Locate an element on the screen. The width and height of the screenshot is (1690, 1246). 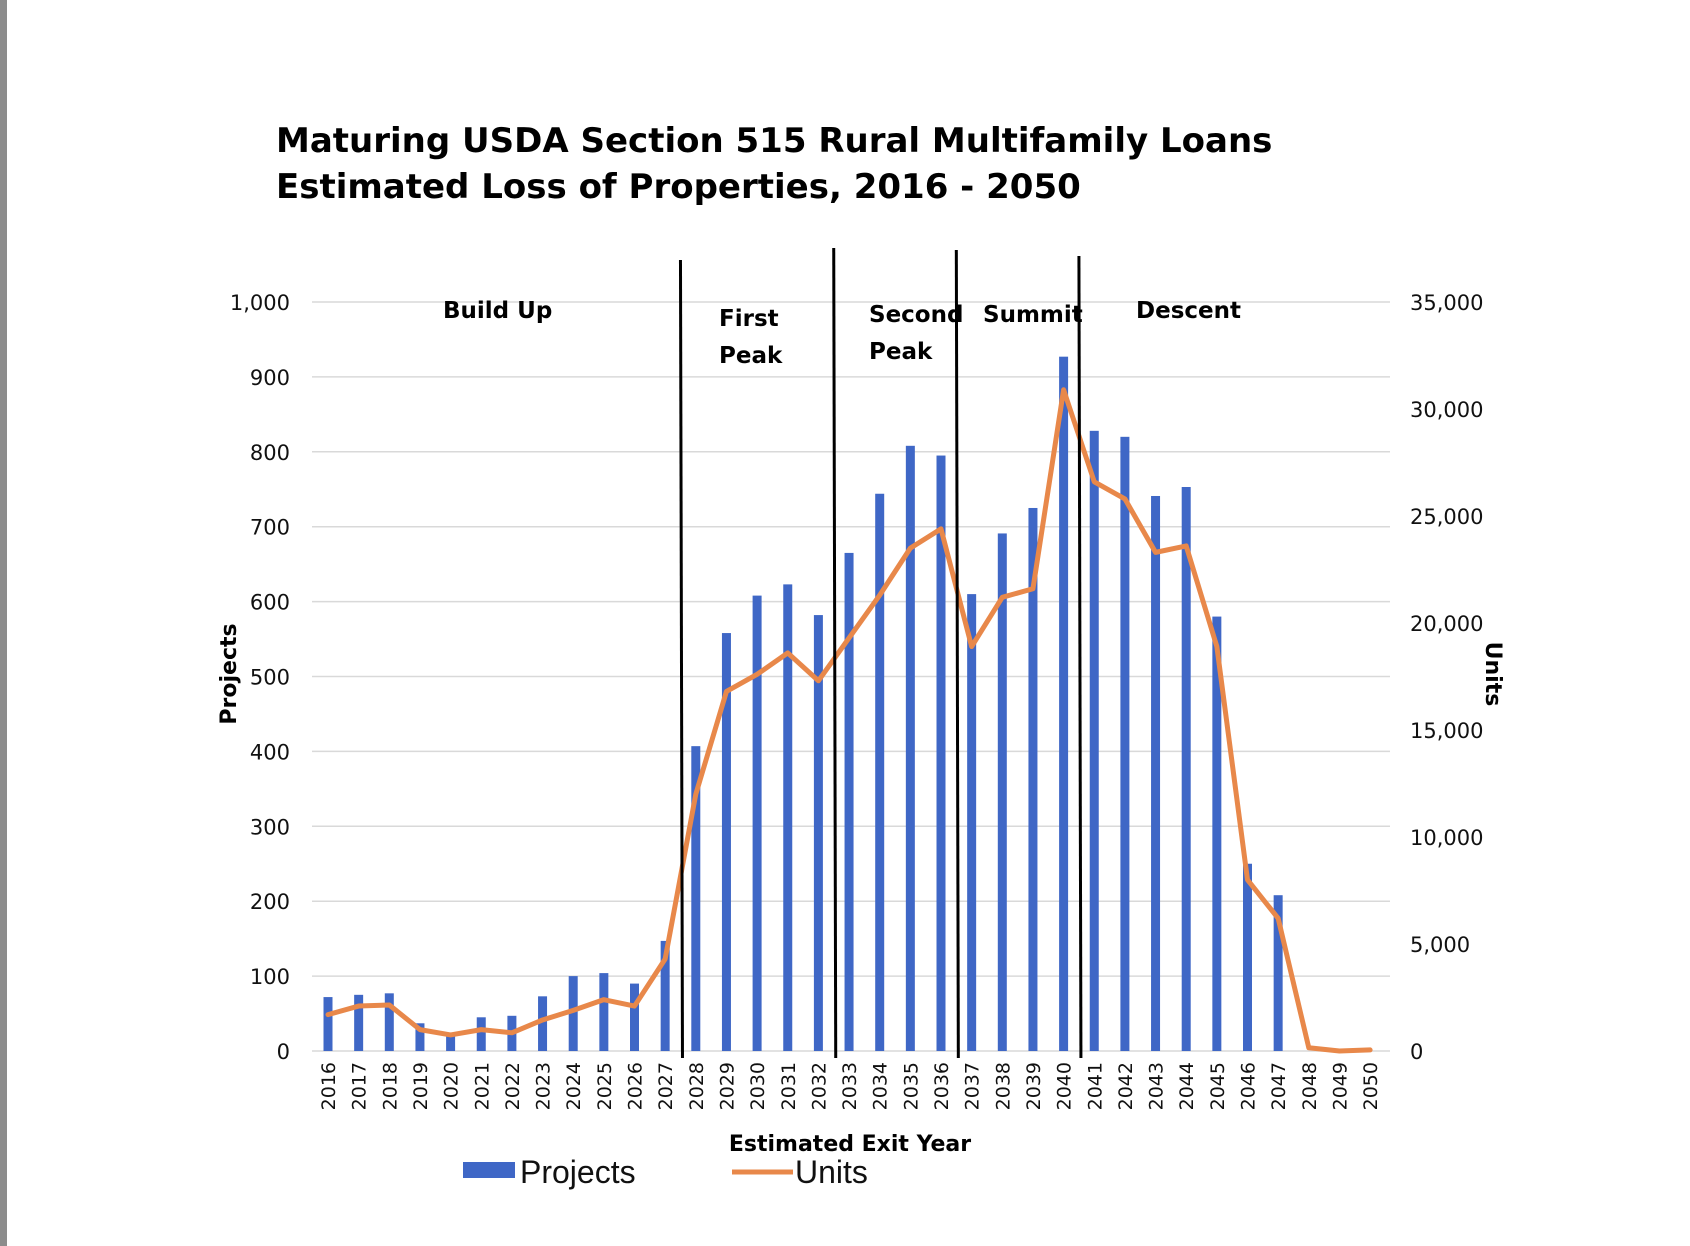
y-tick-label: 400 is located at coordinates (270, 752).